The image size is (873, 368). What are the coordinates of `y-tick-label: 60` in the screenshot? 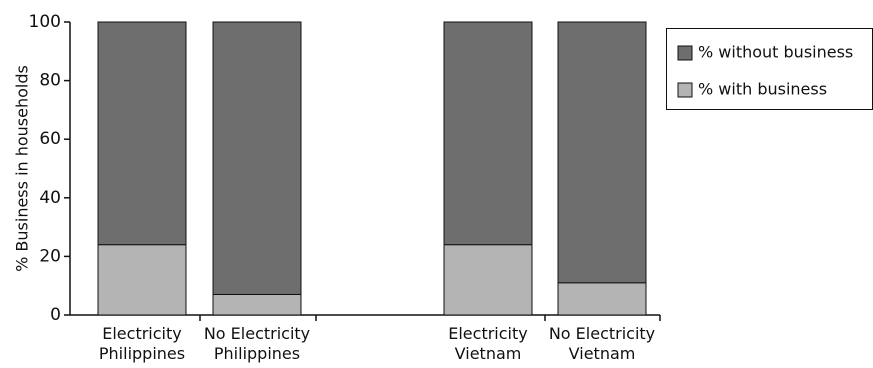 It's located at (50, 139).